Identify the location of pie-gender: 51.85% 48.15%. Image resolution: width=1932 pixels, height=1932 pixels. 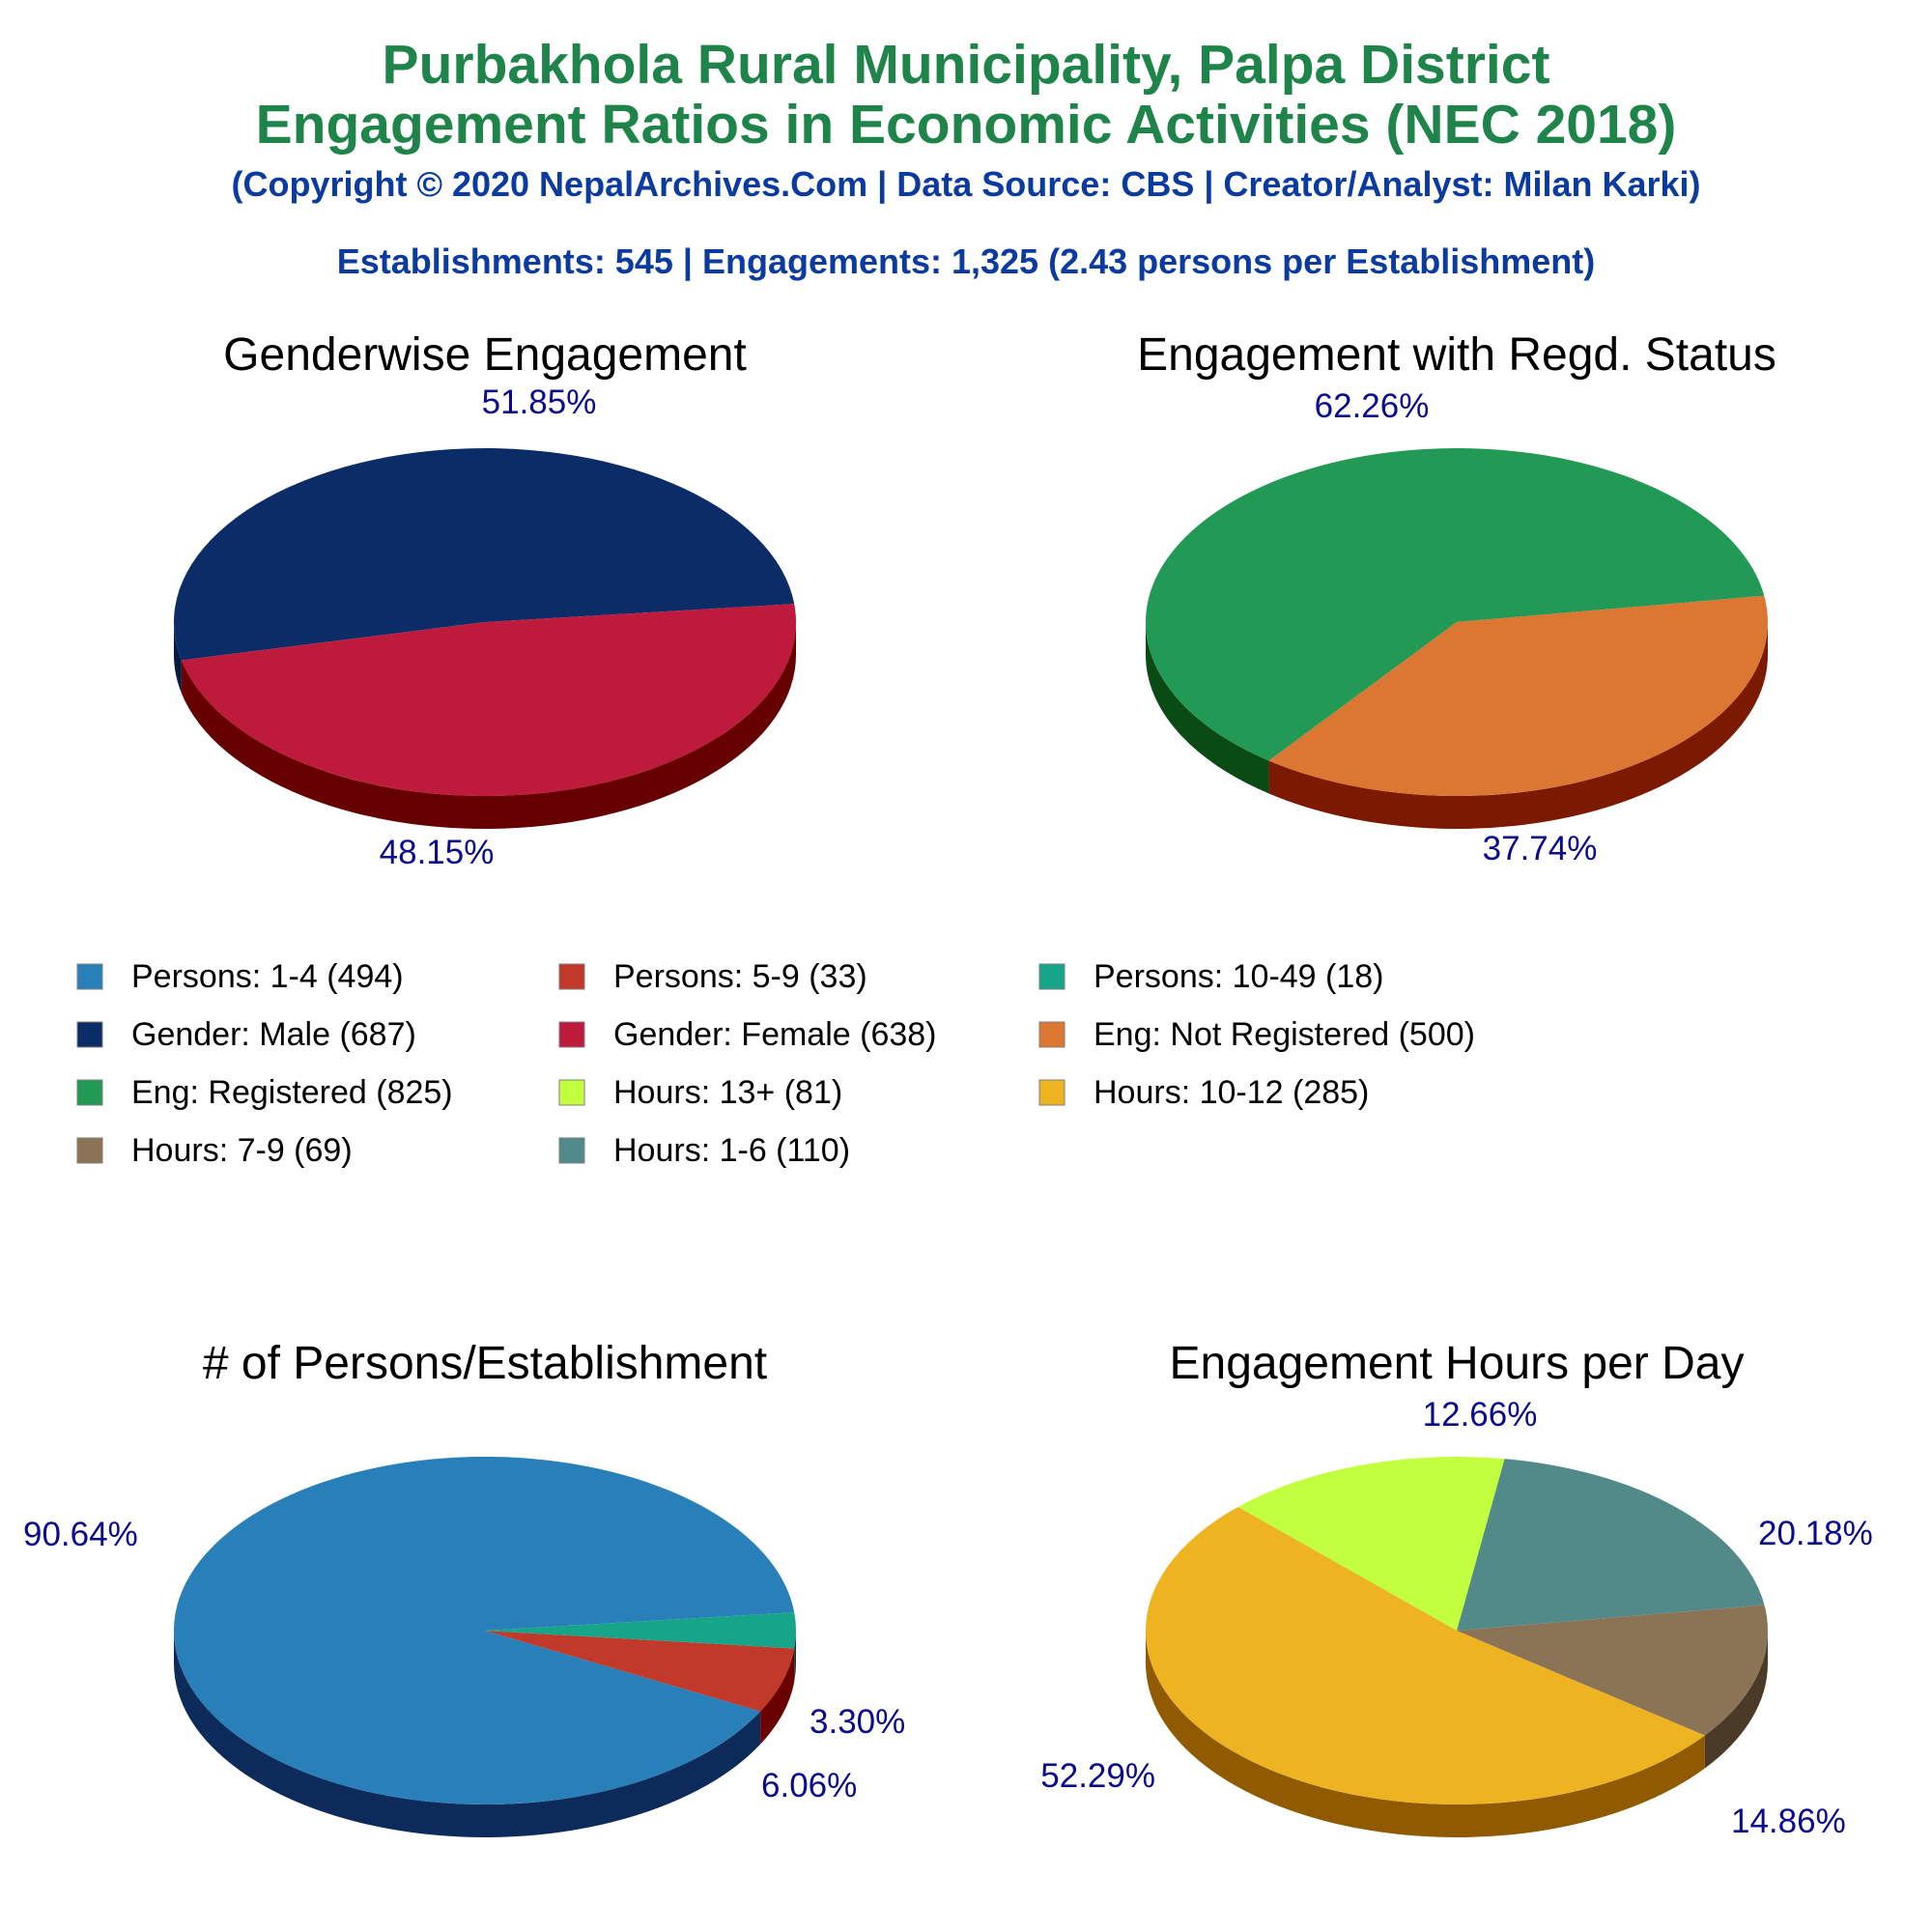
(485, 627).